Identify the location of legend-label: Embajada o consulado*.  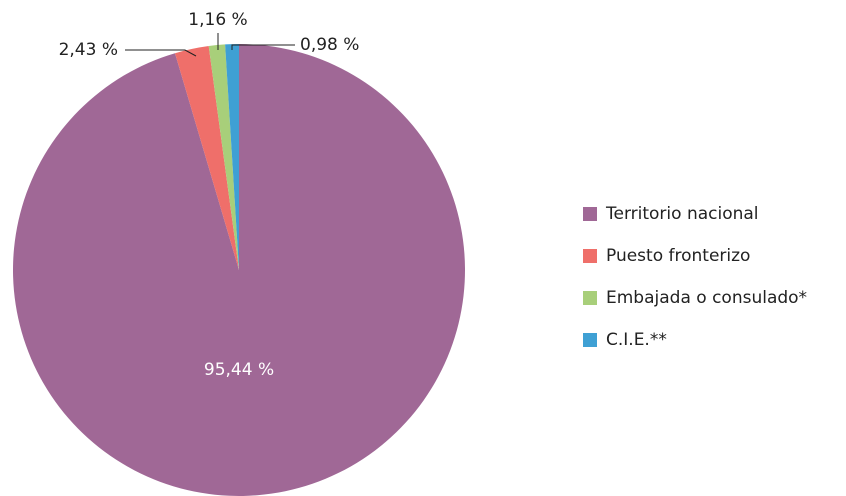
(706, 298).